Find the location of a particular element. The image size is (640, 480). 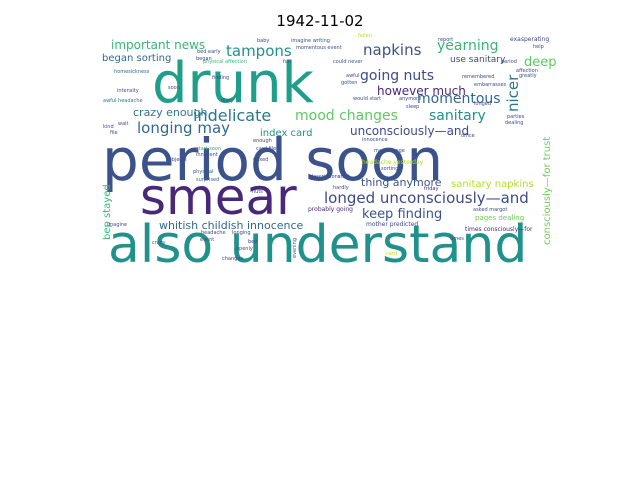

cloud-word: awful headache is located at coordinates (123, 101).